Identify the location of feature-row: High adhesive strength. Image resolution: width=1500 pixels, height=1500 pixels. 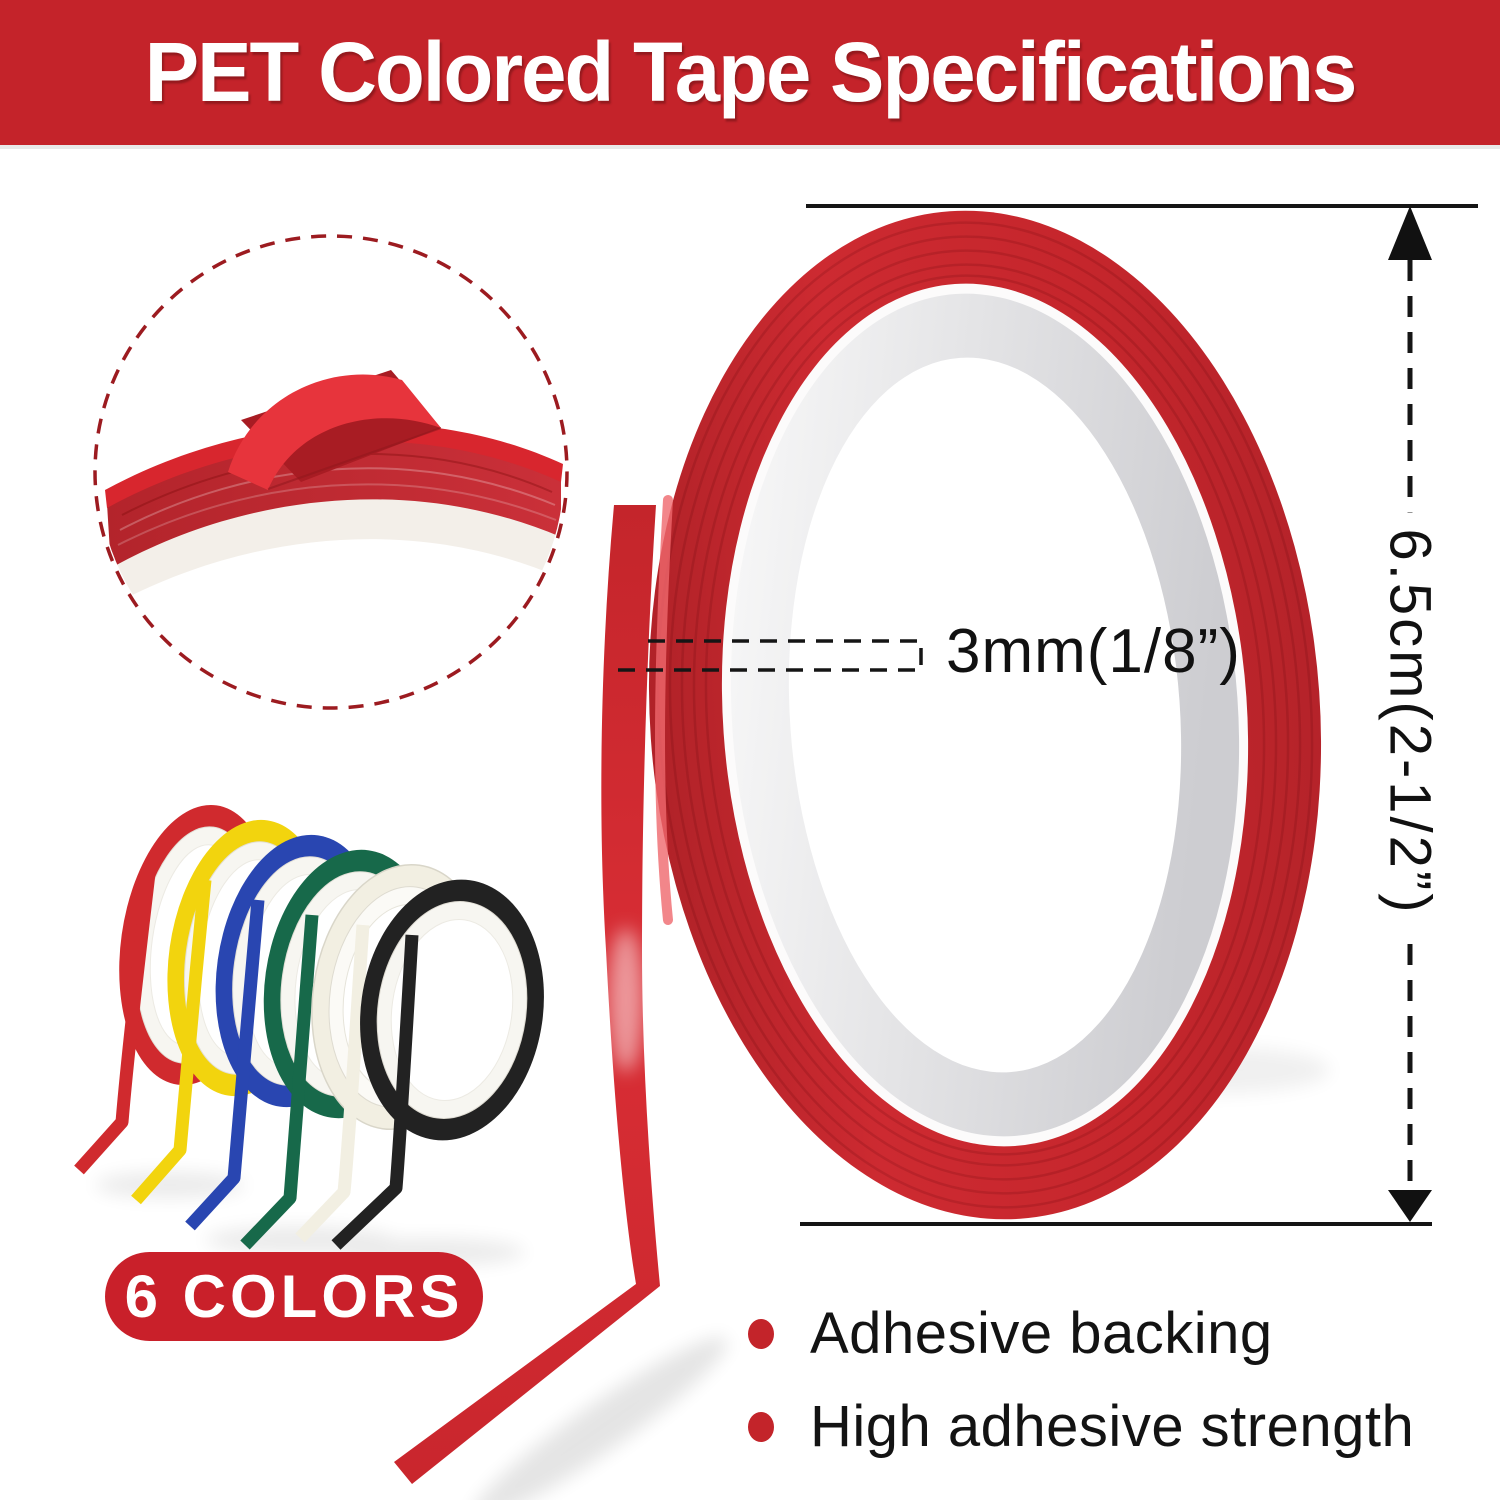
(1081, 1426).